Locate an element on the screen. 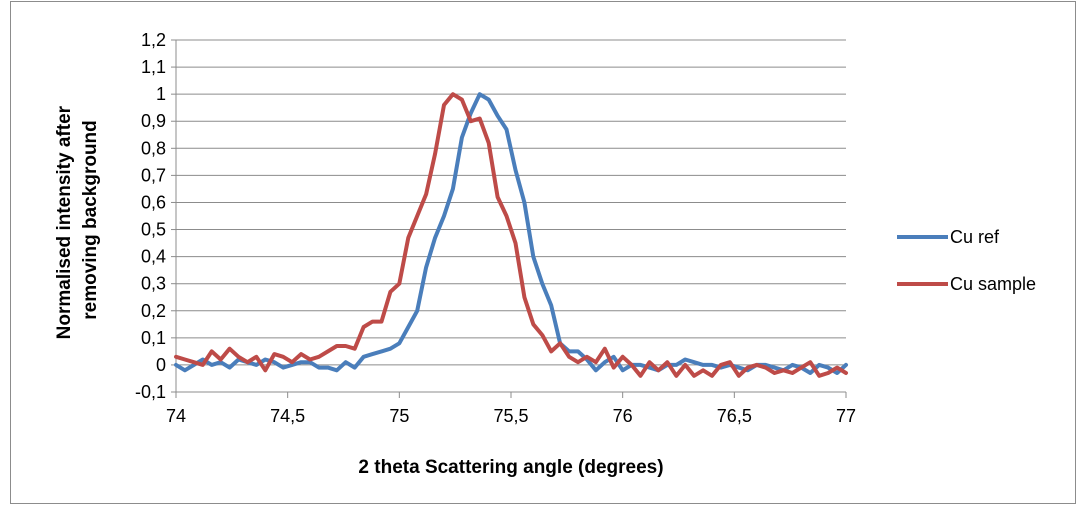 Image resolution: width=1078 pixels, height=506 pixels. x-tick-label: 75,5 is located at coordinates (510, 416).